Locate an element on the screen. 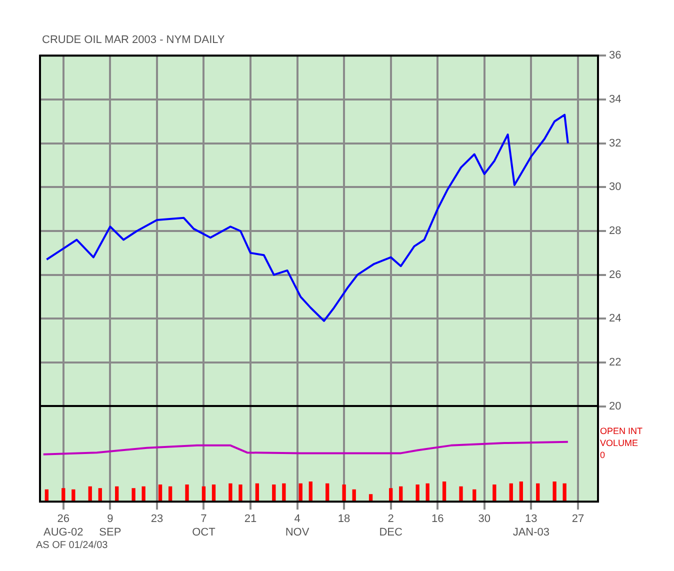  y-tick-label: 22 is located at coordinates (615, 362).